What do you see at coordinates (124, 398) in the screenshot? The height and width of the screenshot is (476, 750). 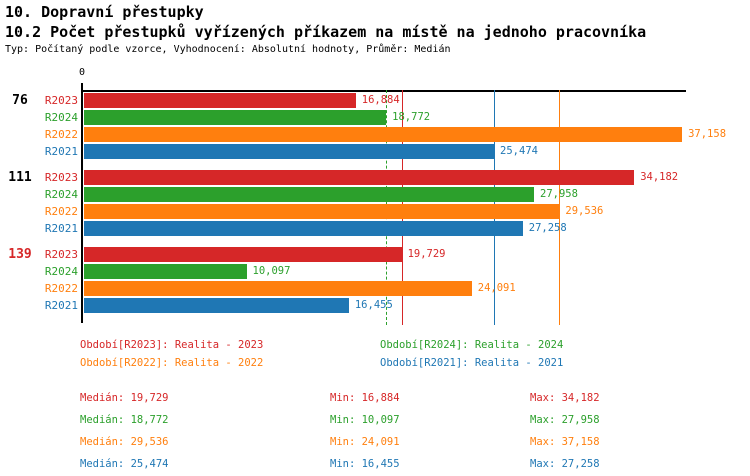 I see `stat-median-R2023: Medián: 19,729` at bounding box center [124, 398].